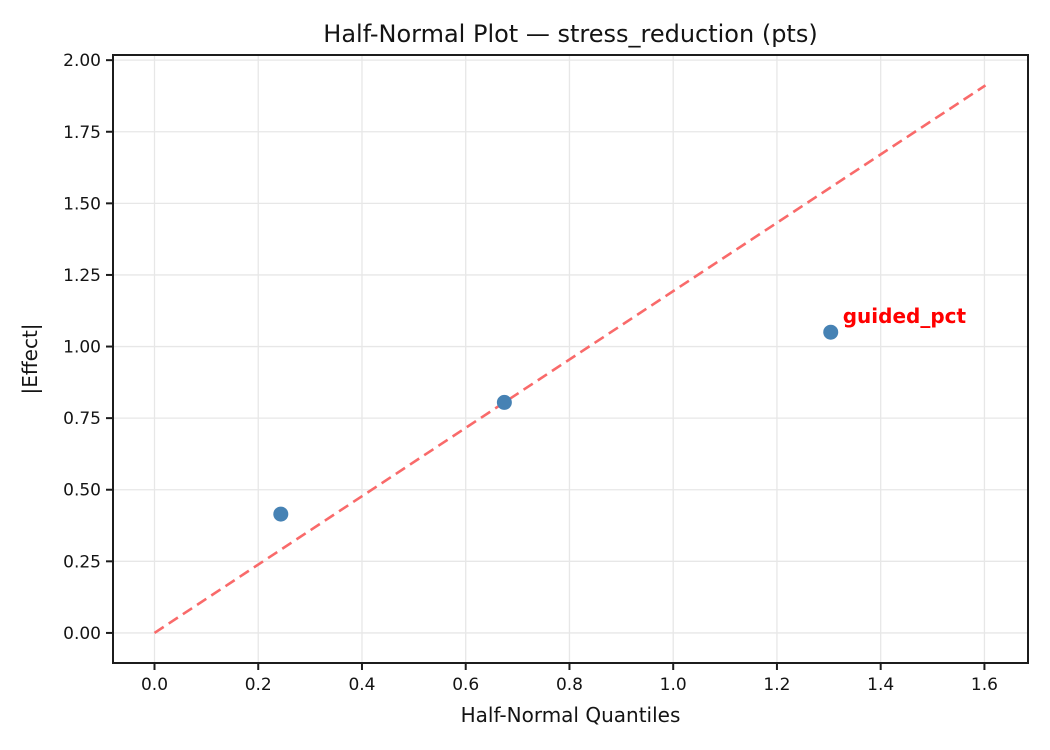  Describe the element at coordinates (82, 204) in the screenshot. I see `y-tick-label: 1.50` at that location.